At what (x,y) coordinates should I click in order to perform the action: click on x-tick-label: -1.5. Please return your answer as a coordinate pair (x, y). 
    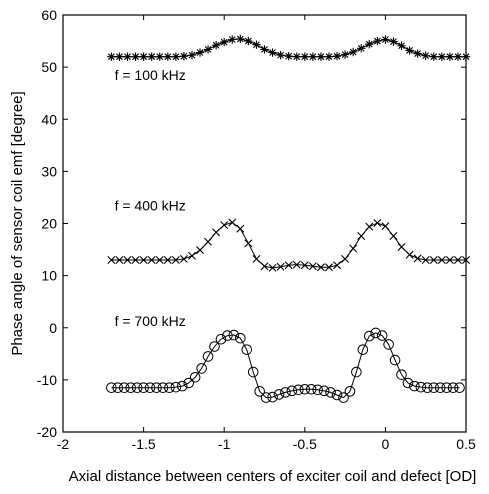
    Looking at the image, I should click on (144, 444).